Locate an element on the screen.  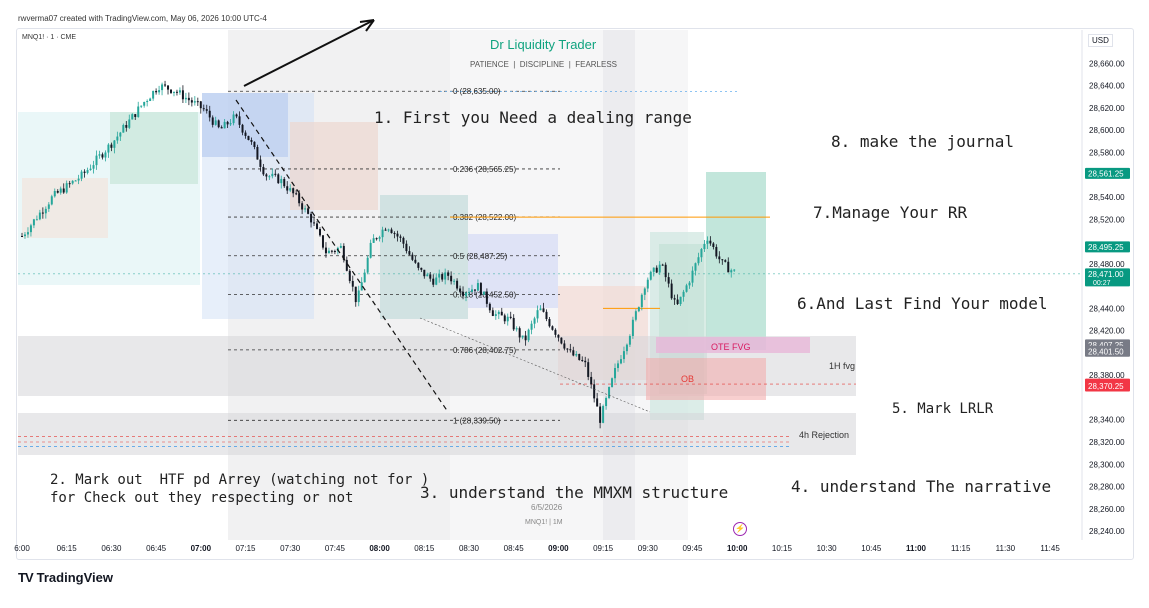
time-tick-label: 09:45 is located at coordinates (692, 548).